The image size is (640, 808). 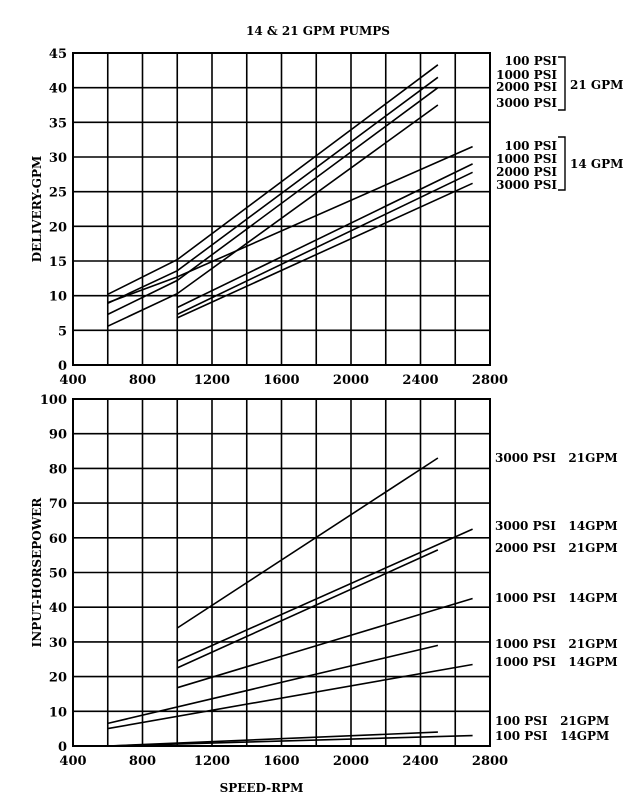 I want to click on series-label: 3000 PSI 21GPM, so click(x=556, y=458).